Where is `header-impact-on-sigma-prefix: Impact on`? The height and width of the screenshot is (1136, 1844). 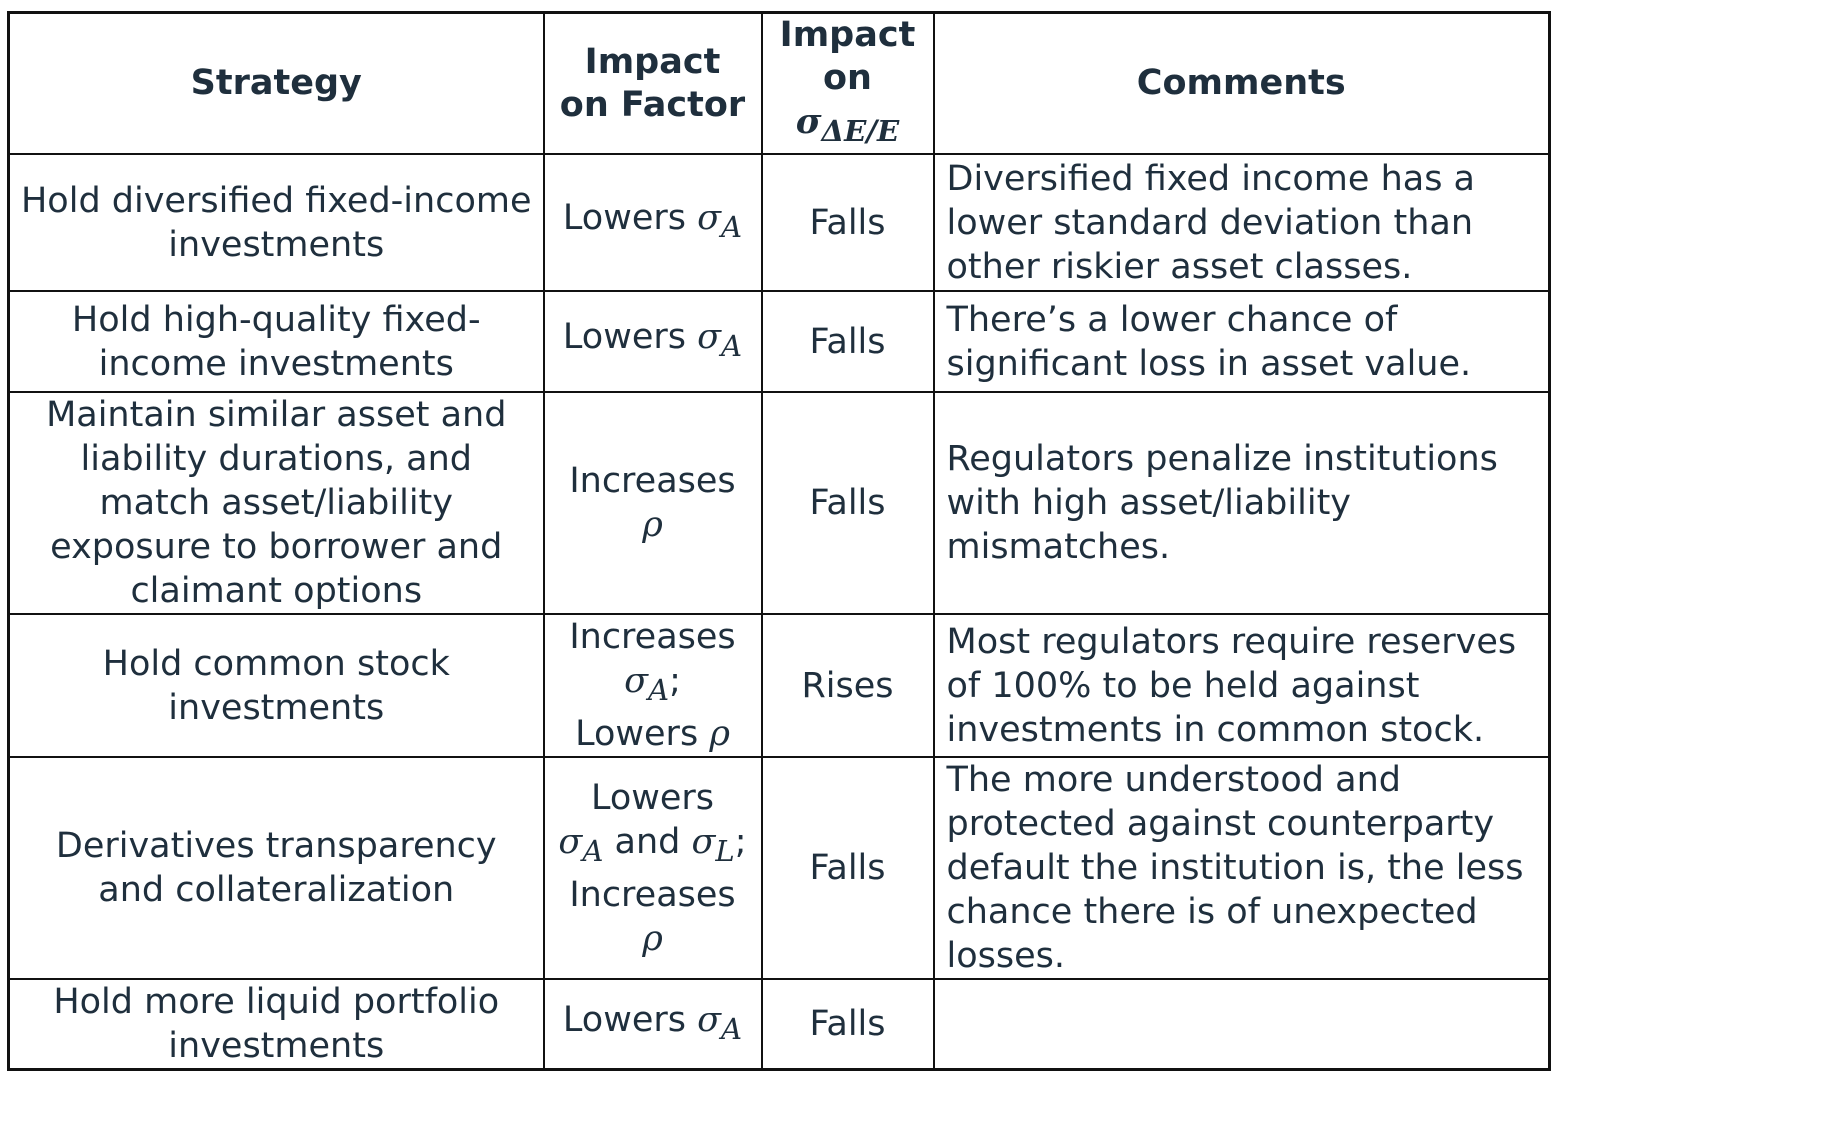
header-impact-on-sigma-prefix: Impact on is located at coordinates (847, 56).